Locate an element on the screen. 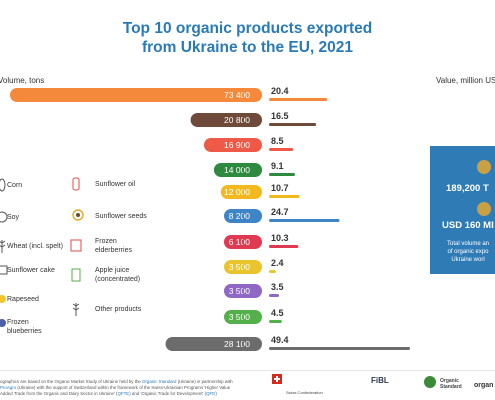 The height and width of the screenshot is (400, 495). panel-note-line2: of organic expo is located at coordinates (468, 252).